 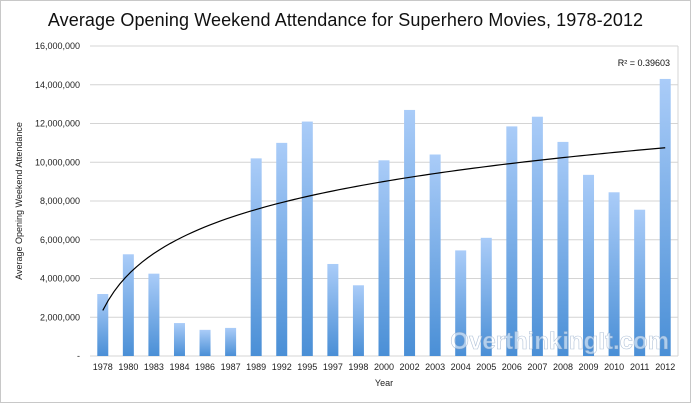 What do you see at coordinates (512, 241) in the screenshot?
I see `bar-2006` at bounding box center [512, 241].